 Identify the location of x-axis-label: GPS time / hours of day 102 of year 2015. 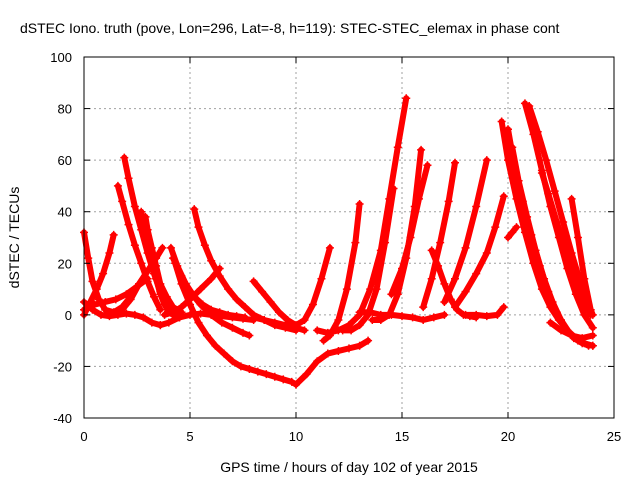
(349, 467).